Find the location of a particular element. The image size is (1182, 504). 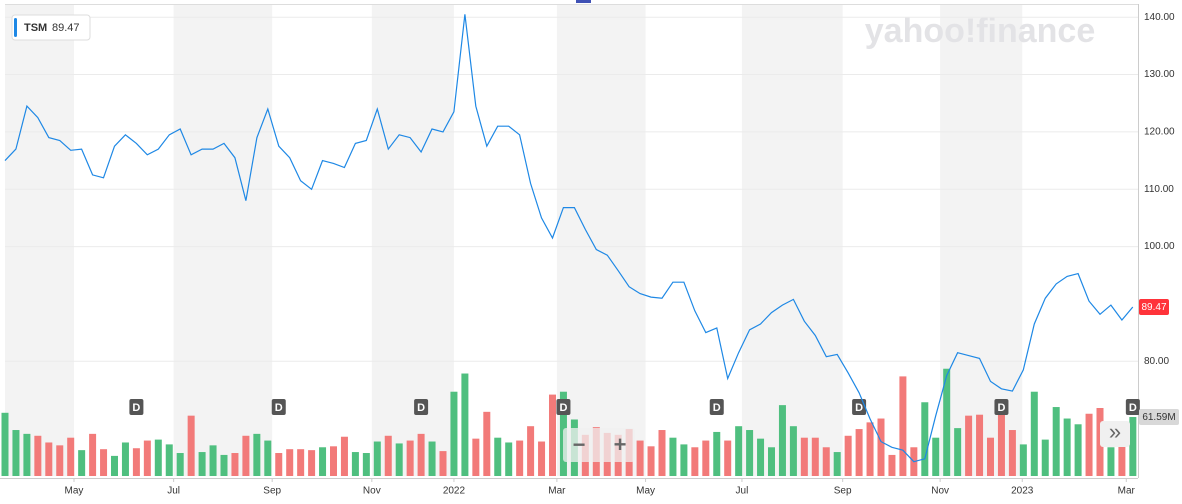

y-tick-label: 110.00 is located at coordinates (1159, 189).